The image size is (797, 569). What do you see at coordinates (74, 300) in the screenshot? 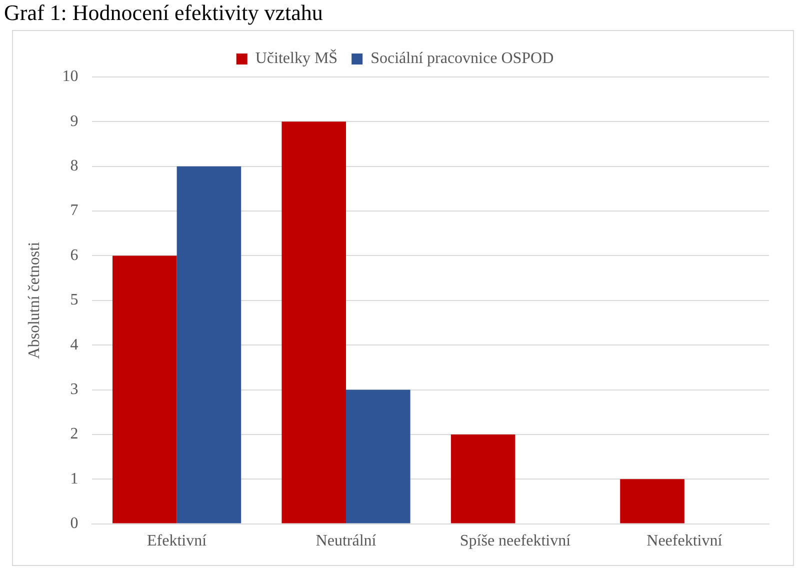
I see `y-tick-label: 5` at bounding box center [74, 300].